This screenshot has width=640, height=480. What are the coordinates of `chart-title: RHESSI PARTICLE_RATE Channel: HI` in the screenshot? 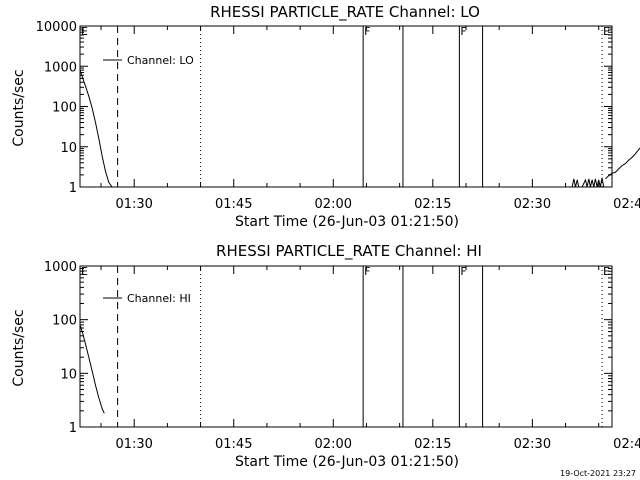 It's located at (349, 251).